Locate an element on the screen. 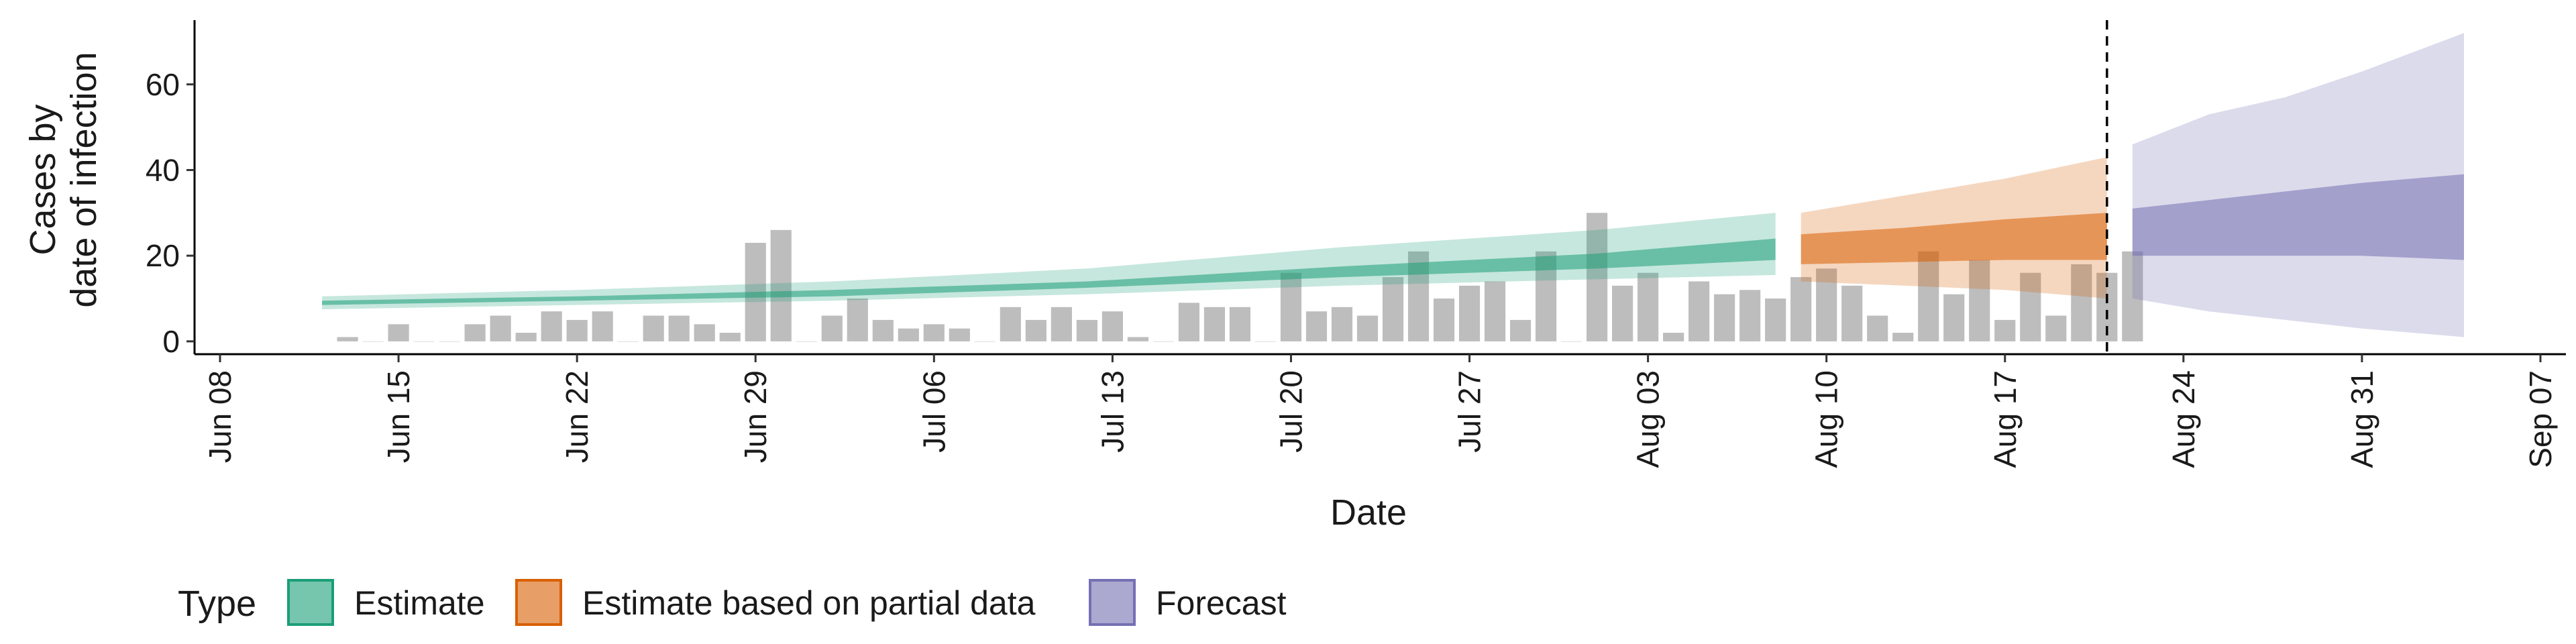  y-tick-label: 20 is located at coordinates (163, 255).